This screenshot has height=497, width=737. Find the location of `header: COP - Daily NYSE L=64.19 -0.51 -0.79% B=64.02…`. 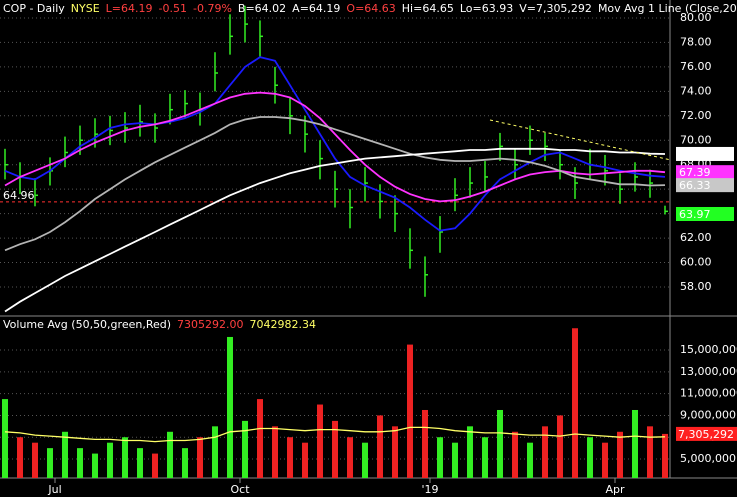

header: COP - Daily NYSE L=64.19 -0.51 -0.79% B=64.02… is located at coordinates (370, 8).